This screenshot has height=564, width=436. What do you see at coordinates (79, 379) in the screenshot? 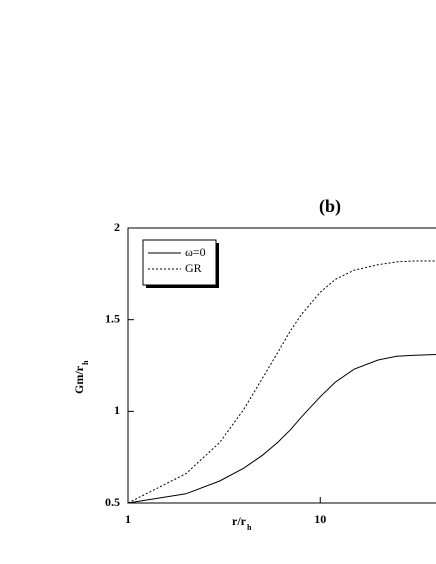
I see `y-axis-label: Gm/r` at bounding box center [79, 379].